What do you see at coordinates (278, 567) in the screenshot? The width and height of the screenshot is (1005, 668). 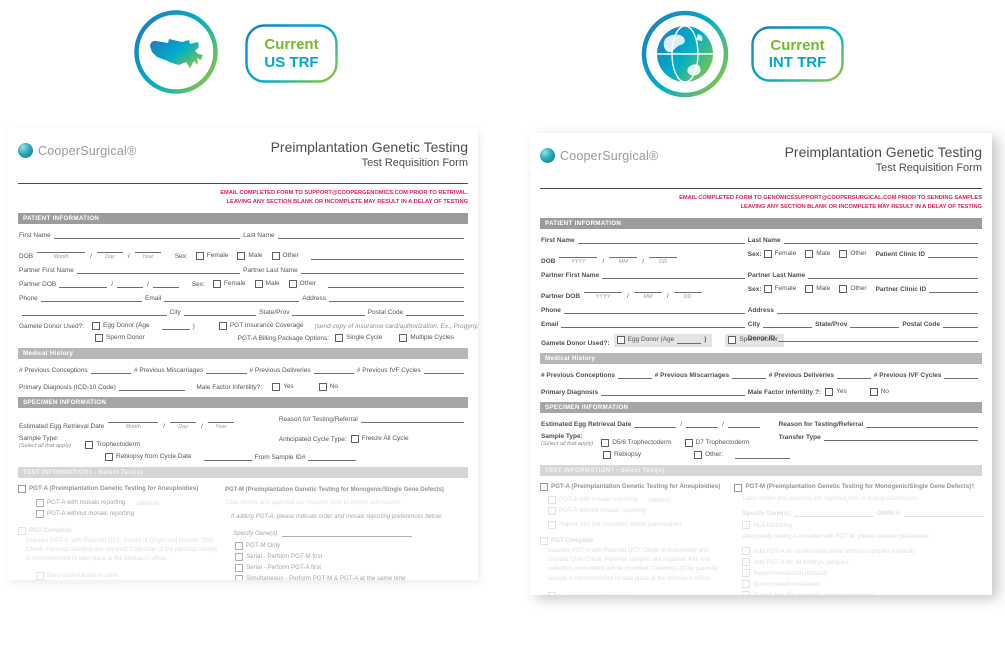 I see `checkbox-option: Serial - Perform PGT-A first` at bounding box center [278, 567].